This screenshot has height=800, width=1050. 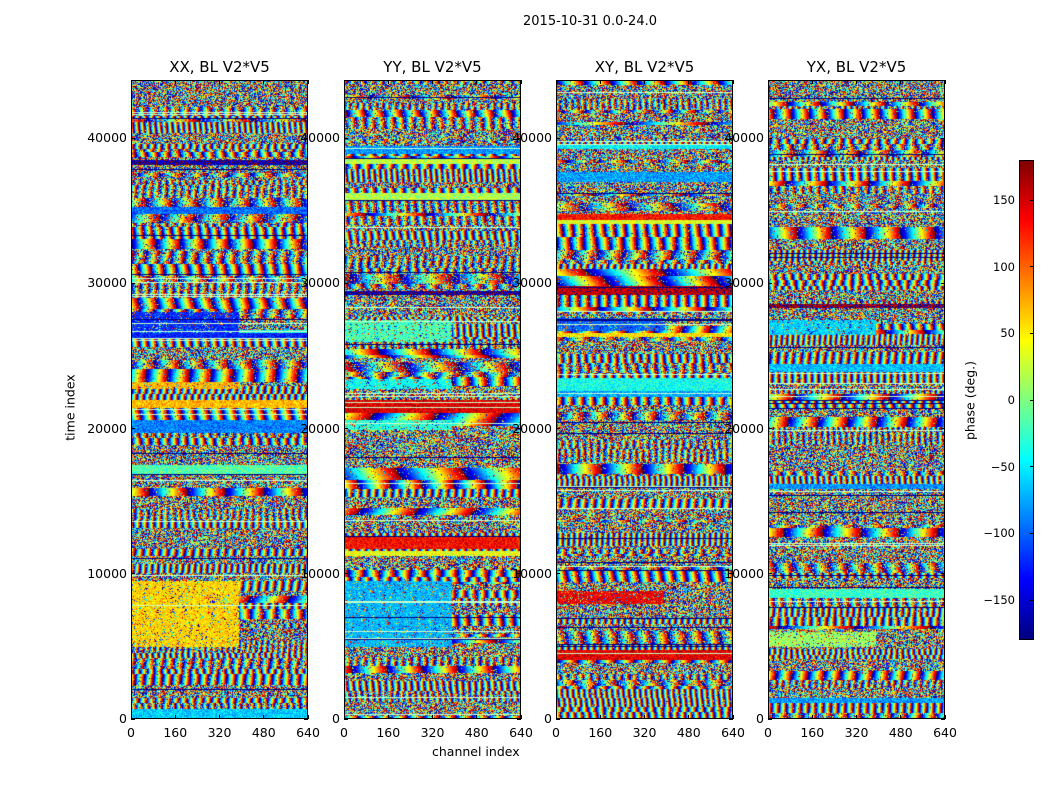 What do you see at coordinates (970, 400) in the screenshot?
I see `colorbar-label: phase (deg.)` at bounding box center [970, 400].